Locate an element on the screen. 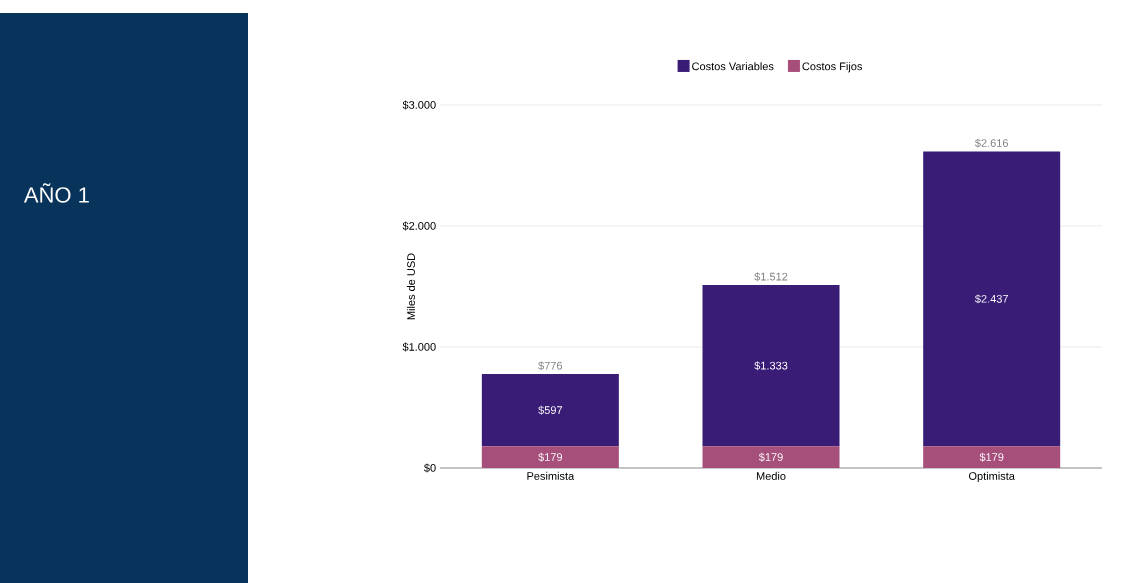 The width and height of the screenshot is (1131, 583). data-label: $597 is located at coordinates (550, 410).